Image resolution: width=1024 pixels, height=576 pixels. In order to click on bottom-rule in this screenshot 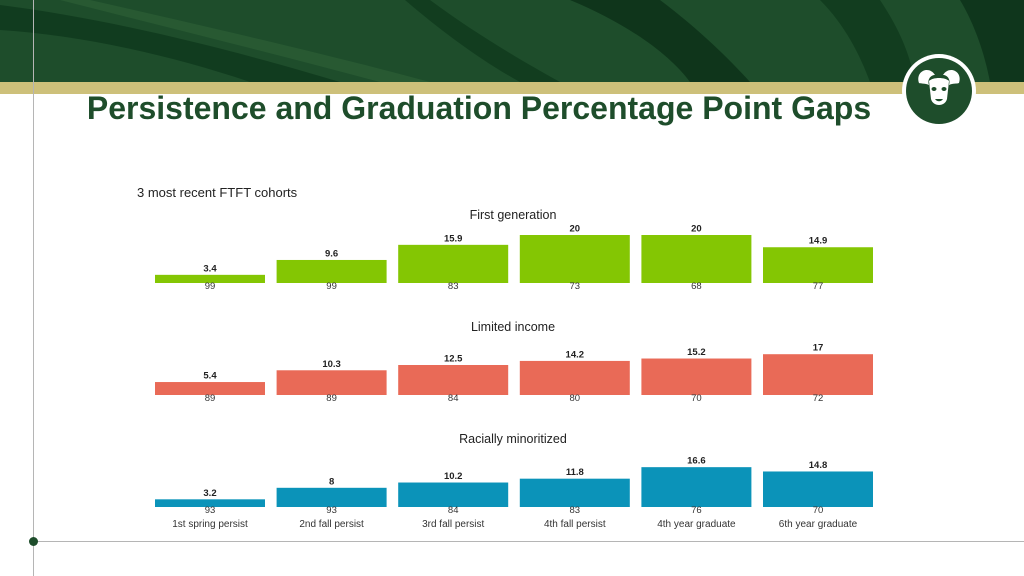, I will do `click(528, 541)`.